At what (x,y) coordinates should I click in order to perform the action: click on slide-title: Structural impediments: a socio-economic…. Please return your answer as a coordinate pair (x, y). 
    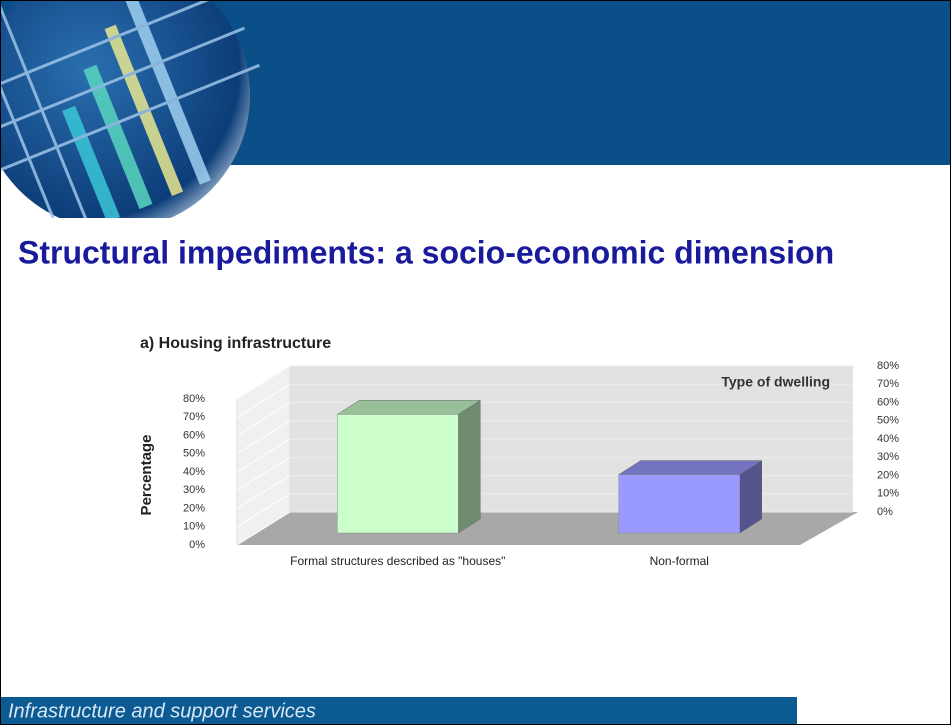
    Looking at the image, I should click on (426, 252).